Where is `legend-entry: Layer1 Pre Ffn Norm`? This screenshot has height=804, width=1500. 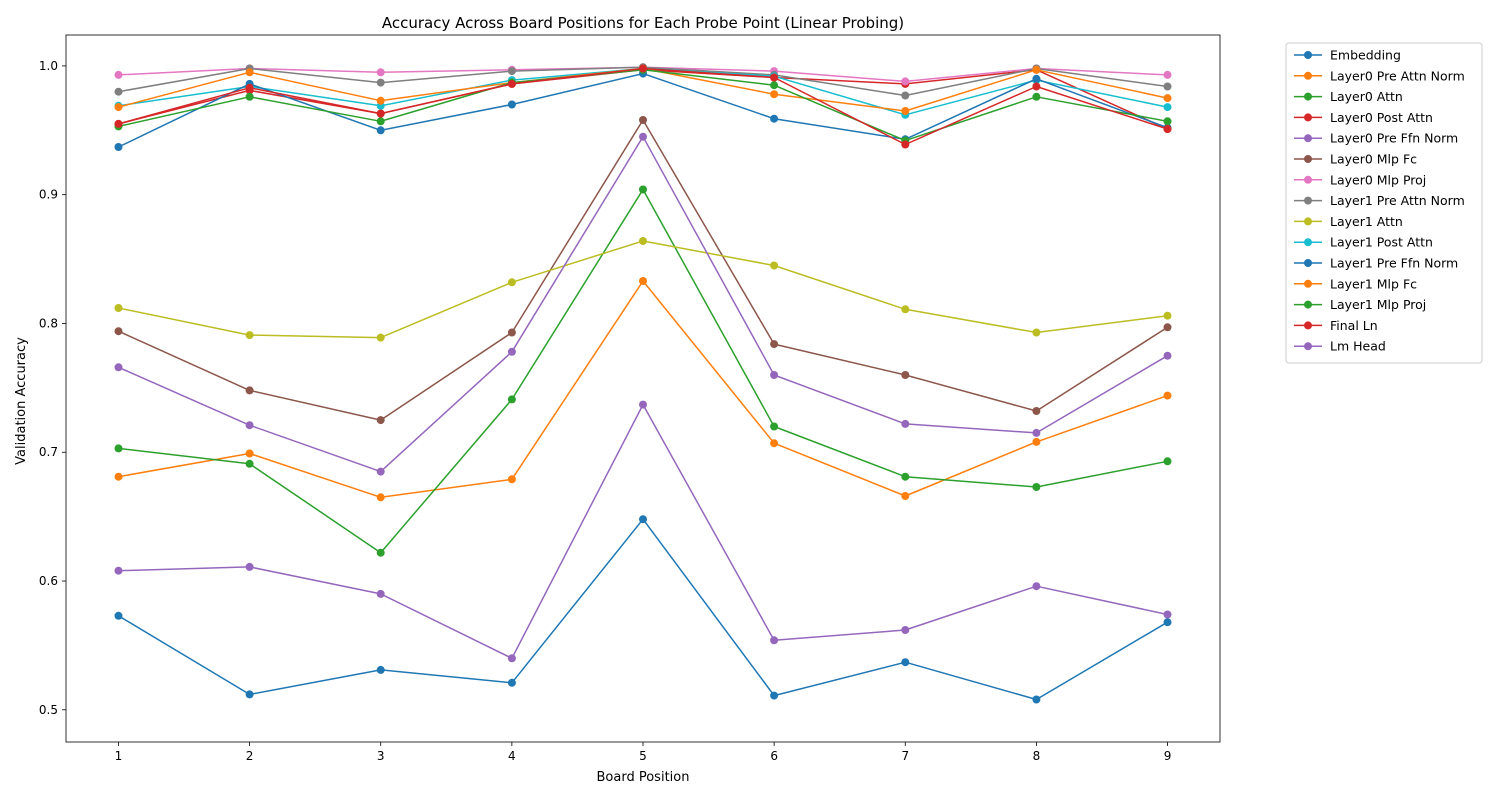 legend-entry: Layer1 Pre Ffn Norm is located at coordinates (1376, 263).